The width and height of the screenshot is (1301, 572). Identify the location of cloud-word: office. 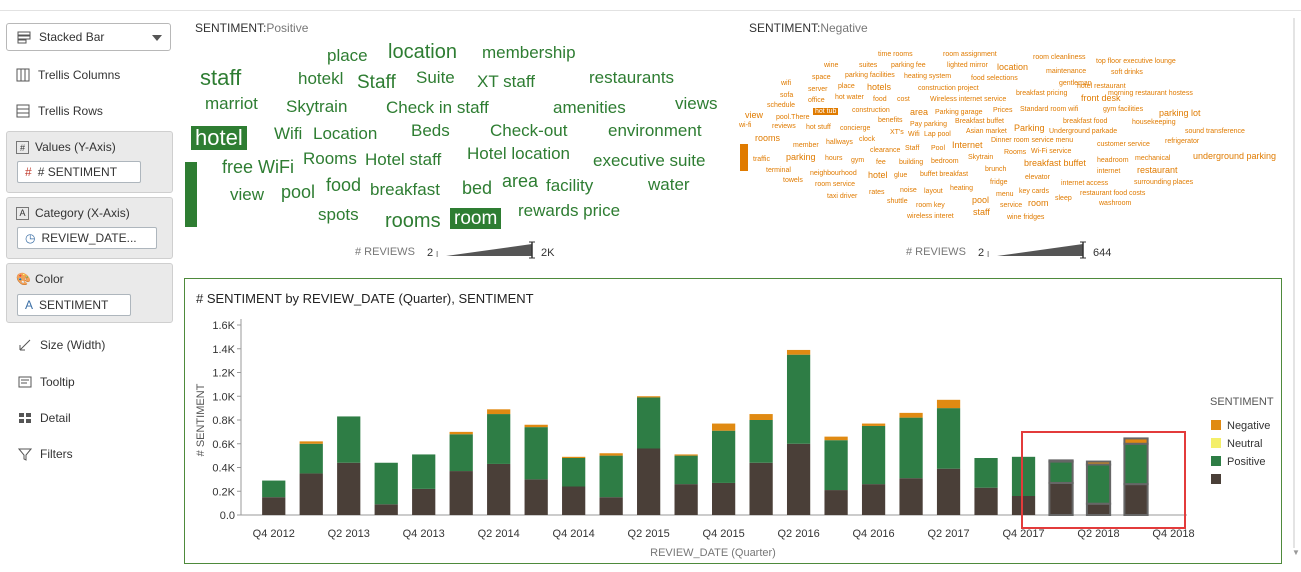
(816, 100).